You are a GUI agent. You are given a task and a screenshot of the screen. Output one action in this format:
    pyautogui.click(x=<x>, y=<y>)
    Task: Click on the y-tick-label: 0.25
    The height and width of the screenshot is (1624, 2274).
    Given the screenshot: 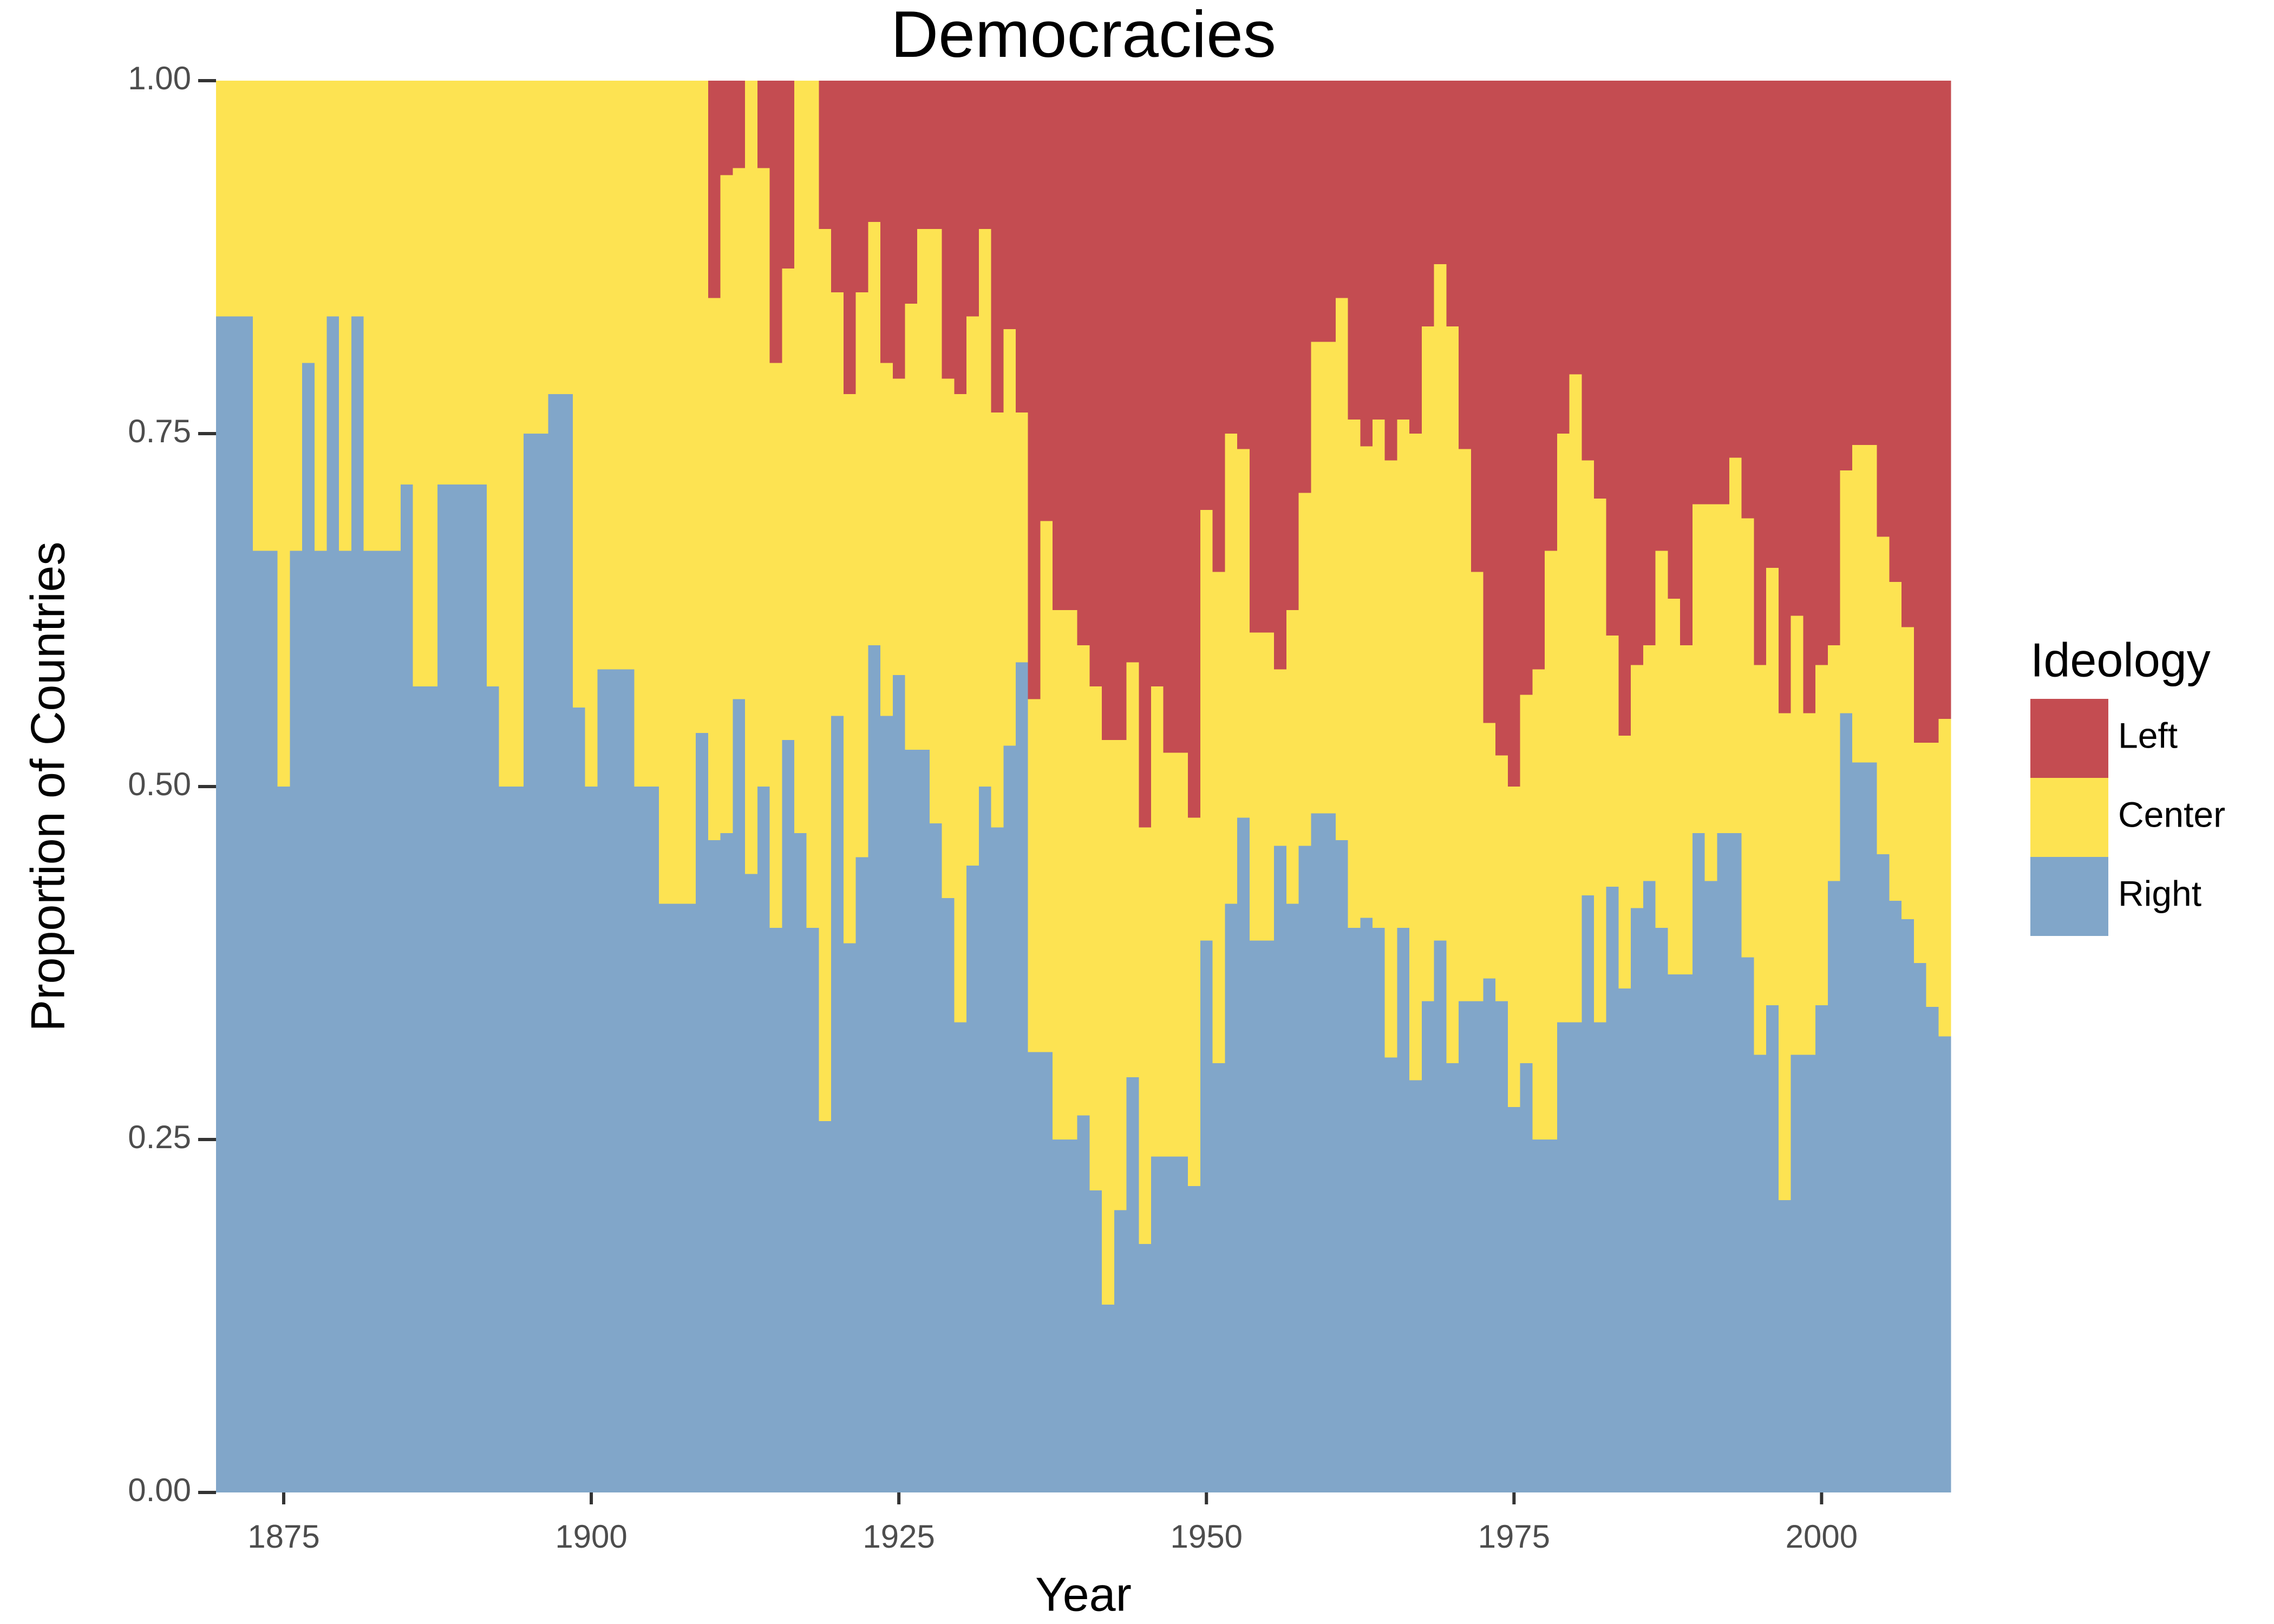 What is the action you would take?
    pyautogui.click(x=160, y=1137)
    